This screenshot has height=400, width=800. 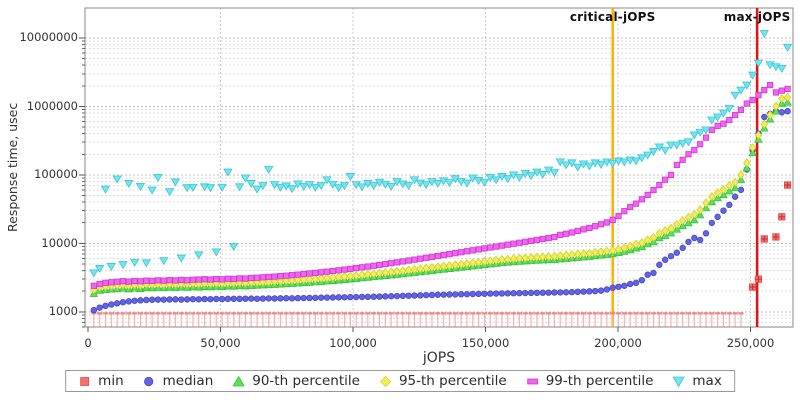 I want to click on legend-item-90-th-percentile: 90-th percentile, so click(x=296, y=381).